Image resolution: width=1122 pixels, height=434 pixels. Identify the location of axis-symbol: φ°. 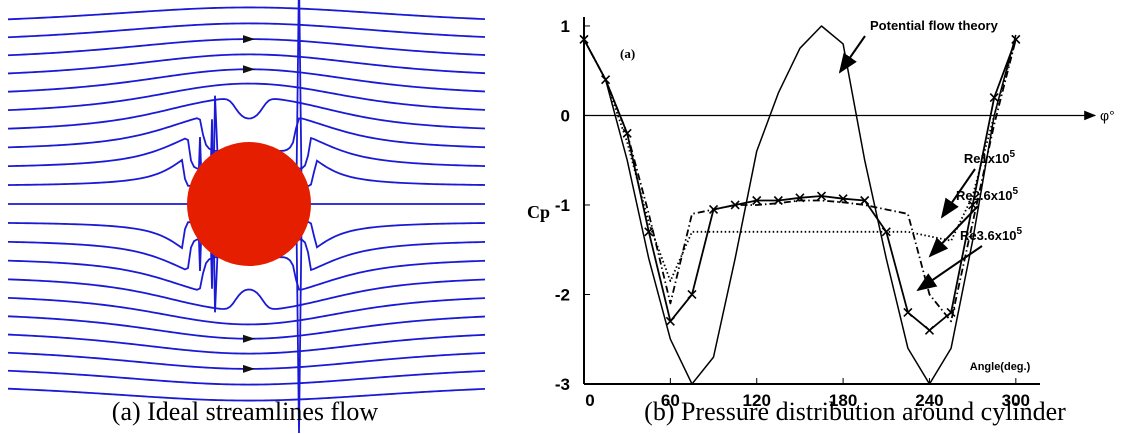
(1107, 115).